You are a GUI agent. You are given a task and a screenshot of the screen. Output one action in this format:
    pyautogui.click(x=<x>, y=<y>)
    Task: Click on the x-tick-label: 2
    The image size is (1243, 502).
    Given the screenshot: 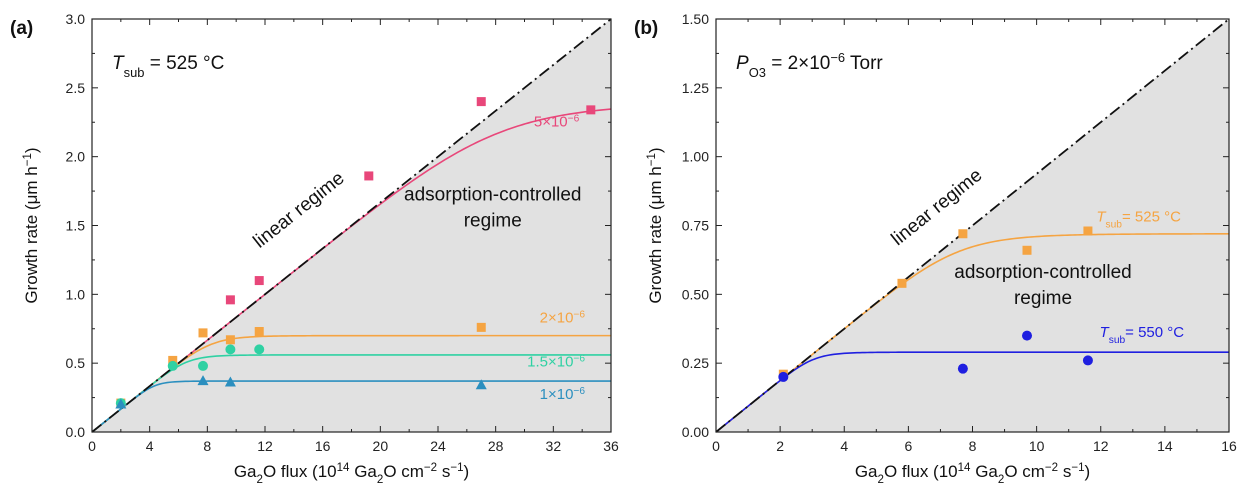 What is the action you would take?
    pyautogui.click(x=780, y=446)
    